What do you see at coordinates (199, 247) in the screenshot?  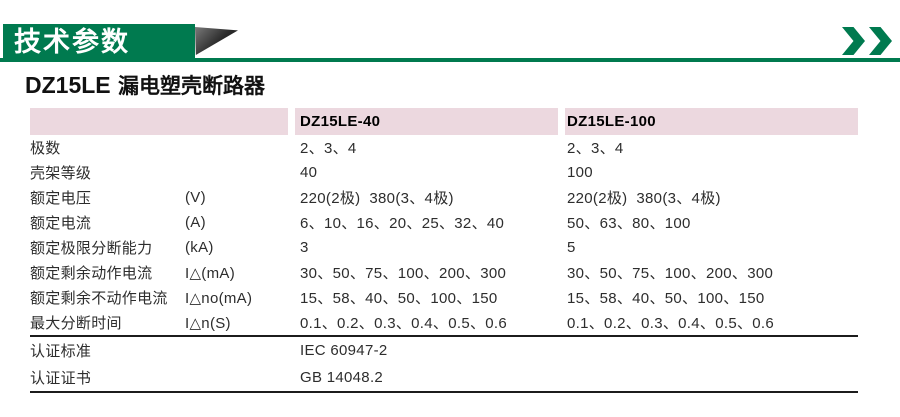 I see `row-unit: (kA)` at bounding box center [199, 247].